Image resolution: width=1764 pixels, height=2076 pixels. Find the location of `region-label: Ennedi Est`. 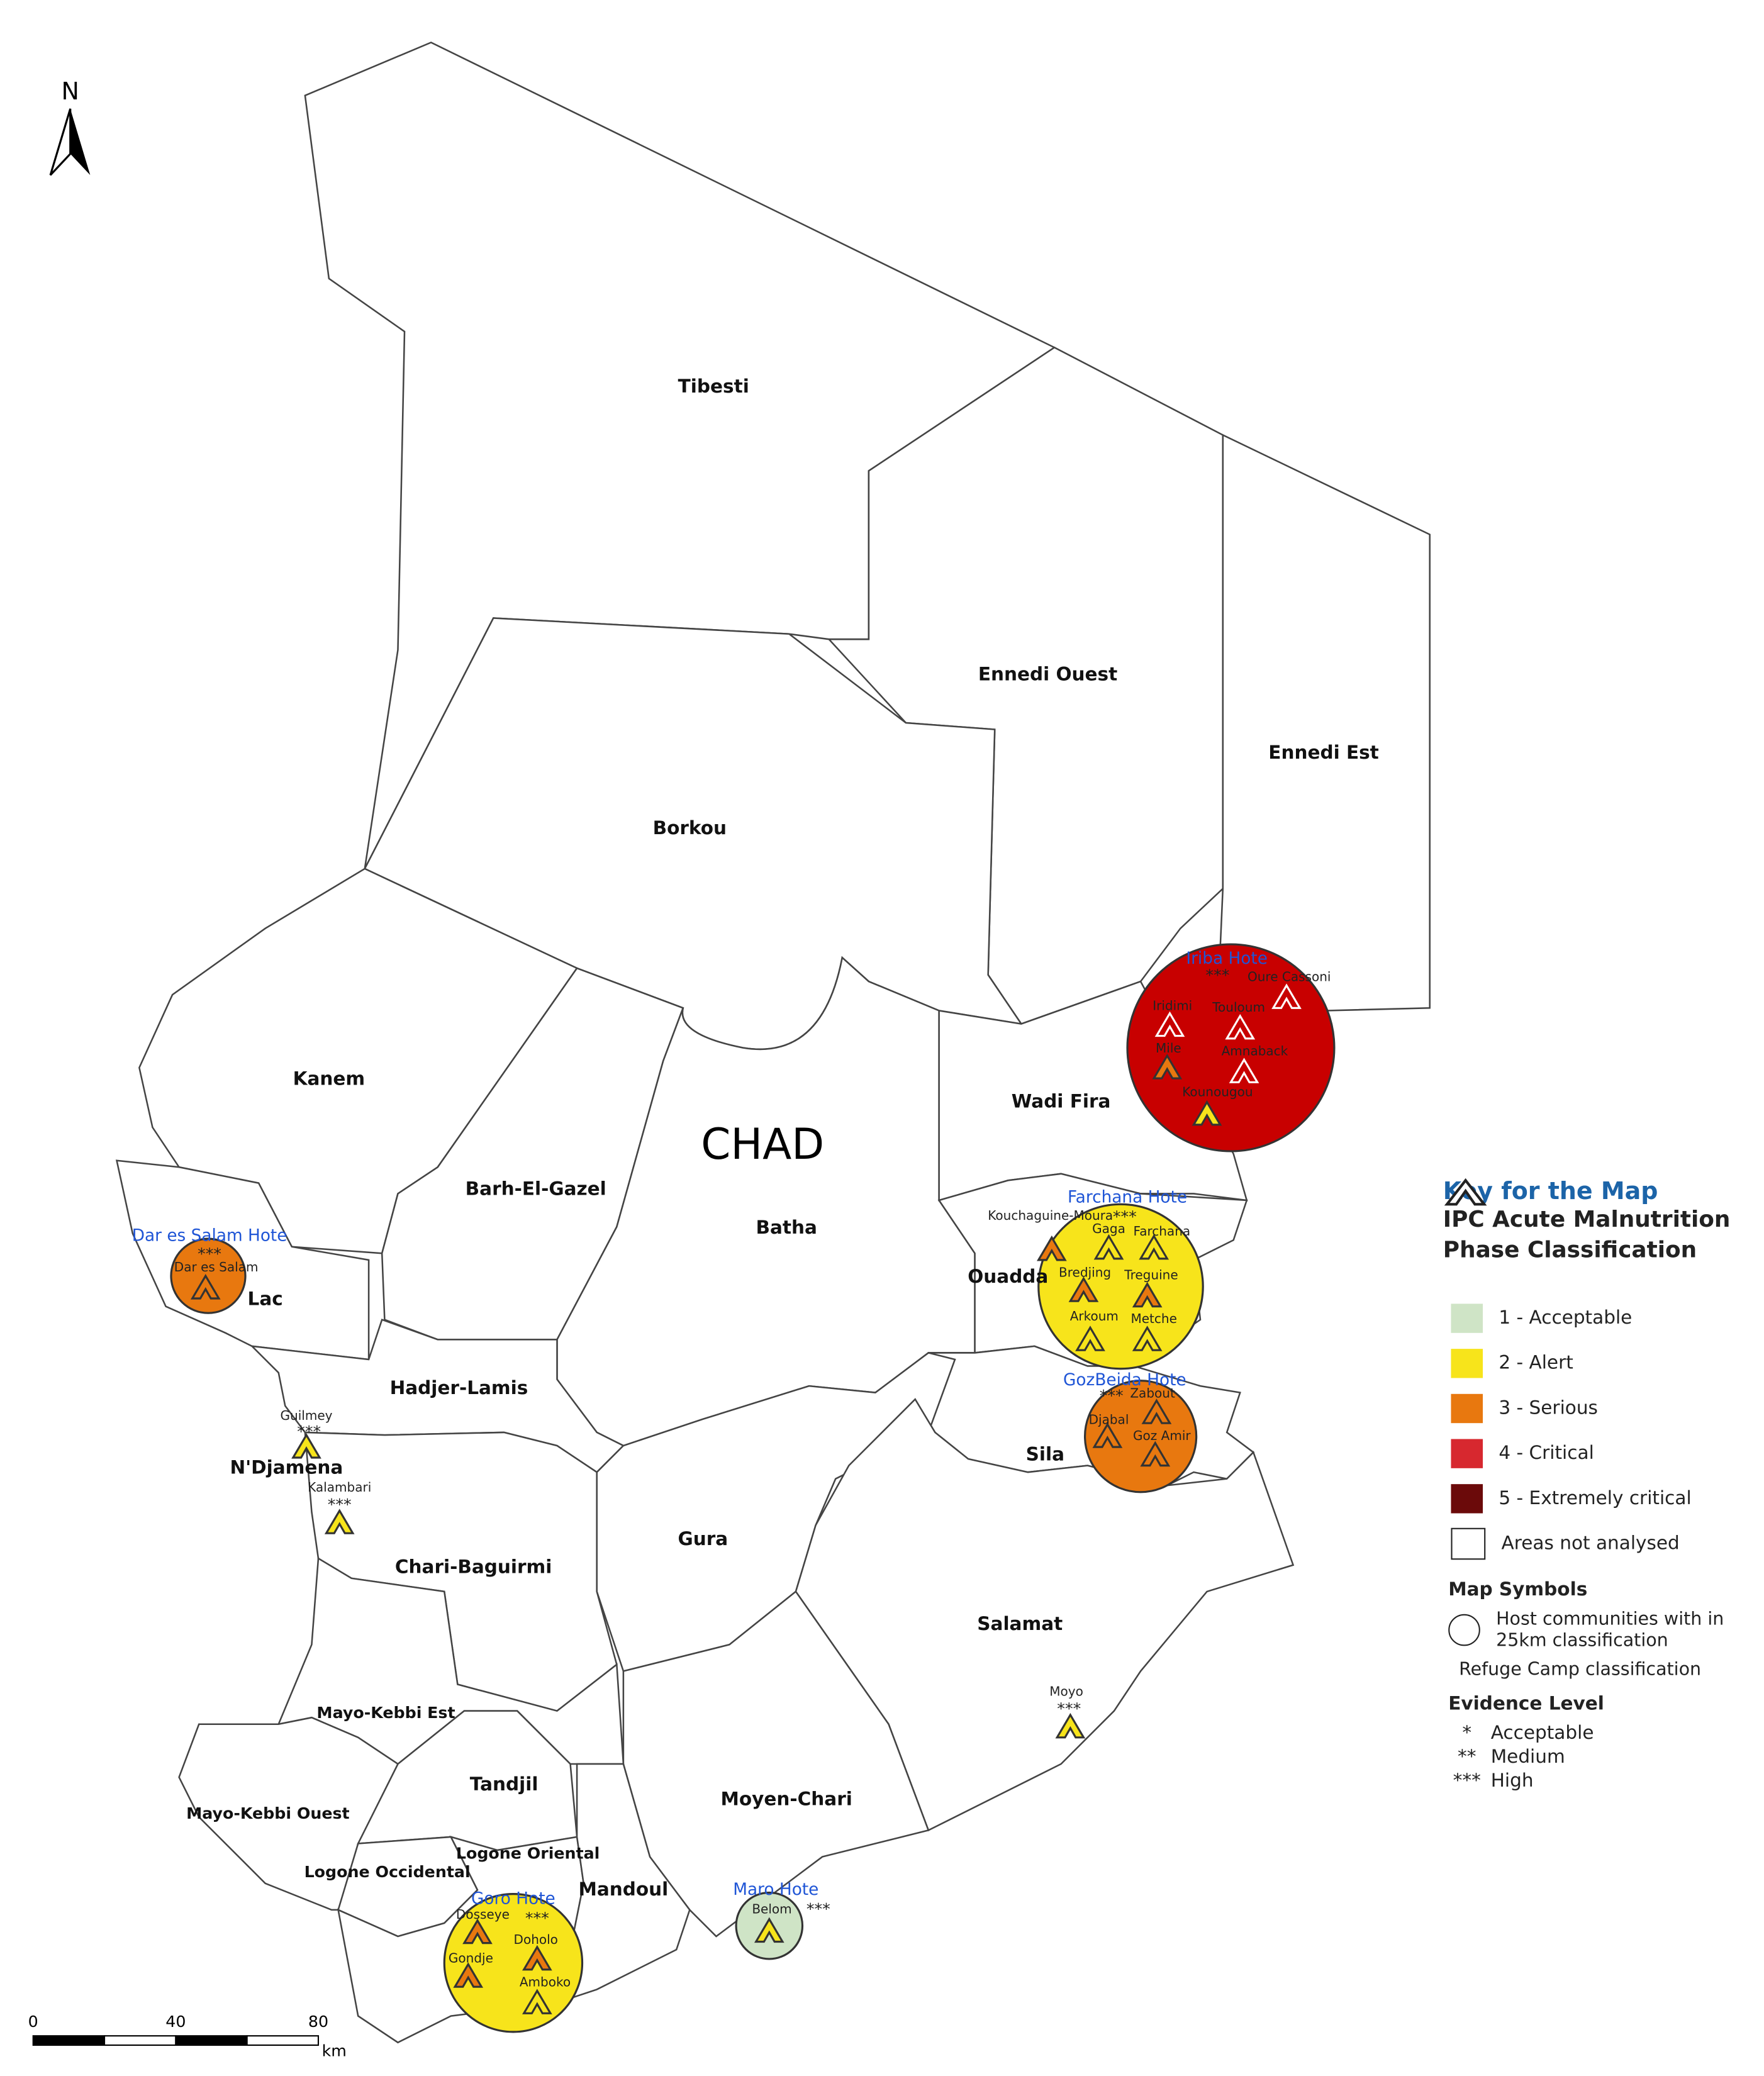

region-label: Ennedi Est is located at coordinates (1323, 753).